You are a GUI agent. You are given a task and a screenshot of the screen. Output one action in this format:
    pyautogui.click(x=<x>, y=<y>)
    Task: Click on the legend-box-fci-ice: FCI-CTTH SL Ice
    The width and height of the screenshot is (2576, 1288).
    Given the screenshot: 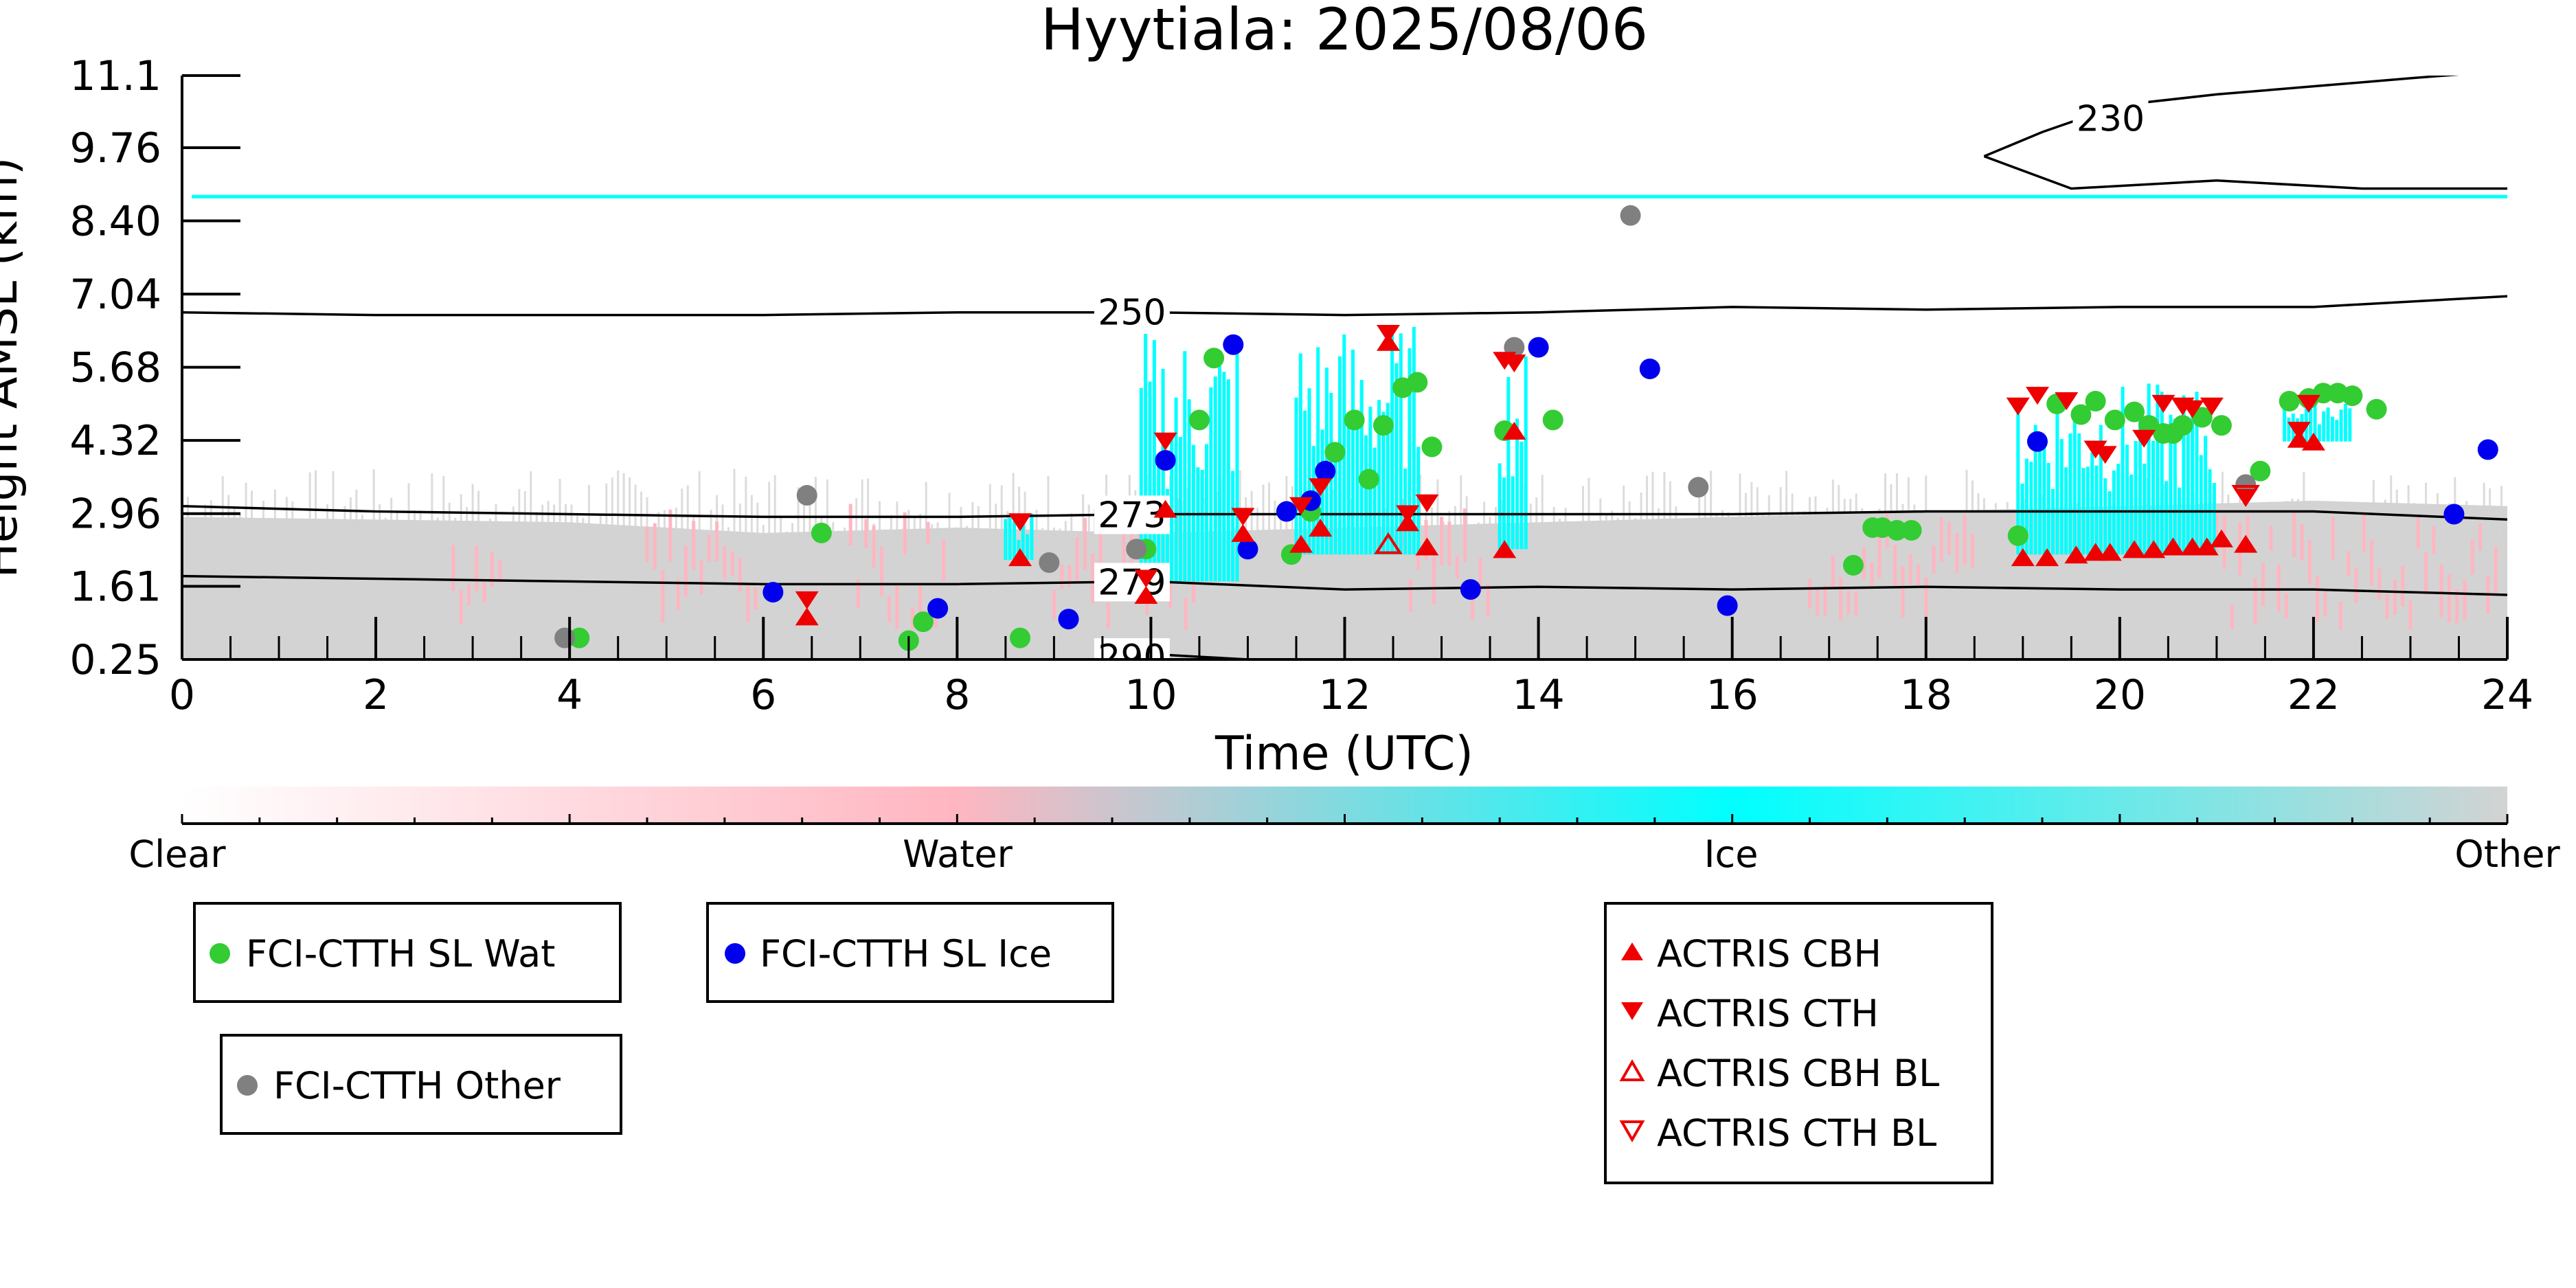 What is the action you would take?
    pyautogui.click(x=910, y=952)
    